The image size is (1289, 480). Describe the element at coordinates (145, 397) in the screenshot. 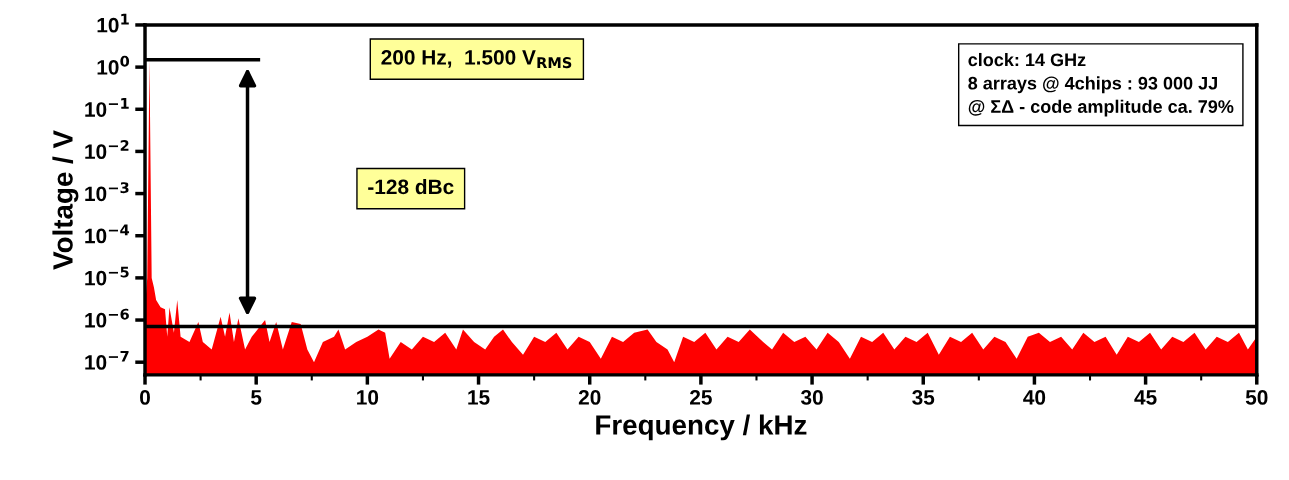

I see `x-tick-label: 0` at that location.